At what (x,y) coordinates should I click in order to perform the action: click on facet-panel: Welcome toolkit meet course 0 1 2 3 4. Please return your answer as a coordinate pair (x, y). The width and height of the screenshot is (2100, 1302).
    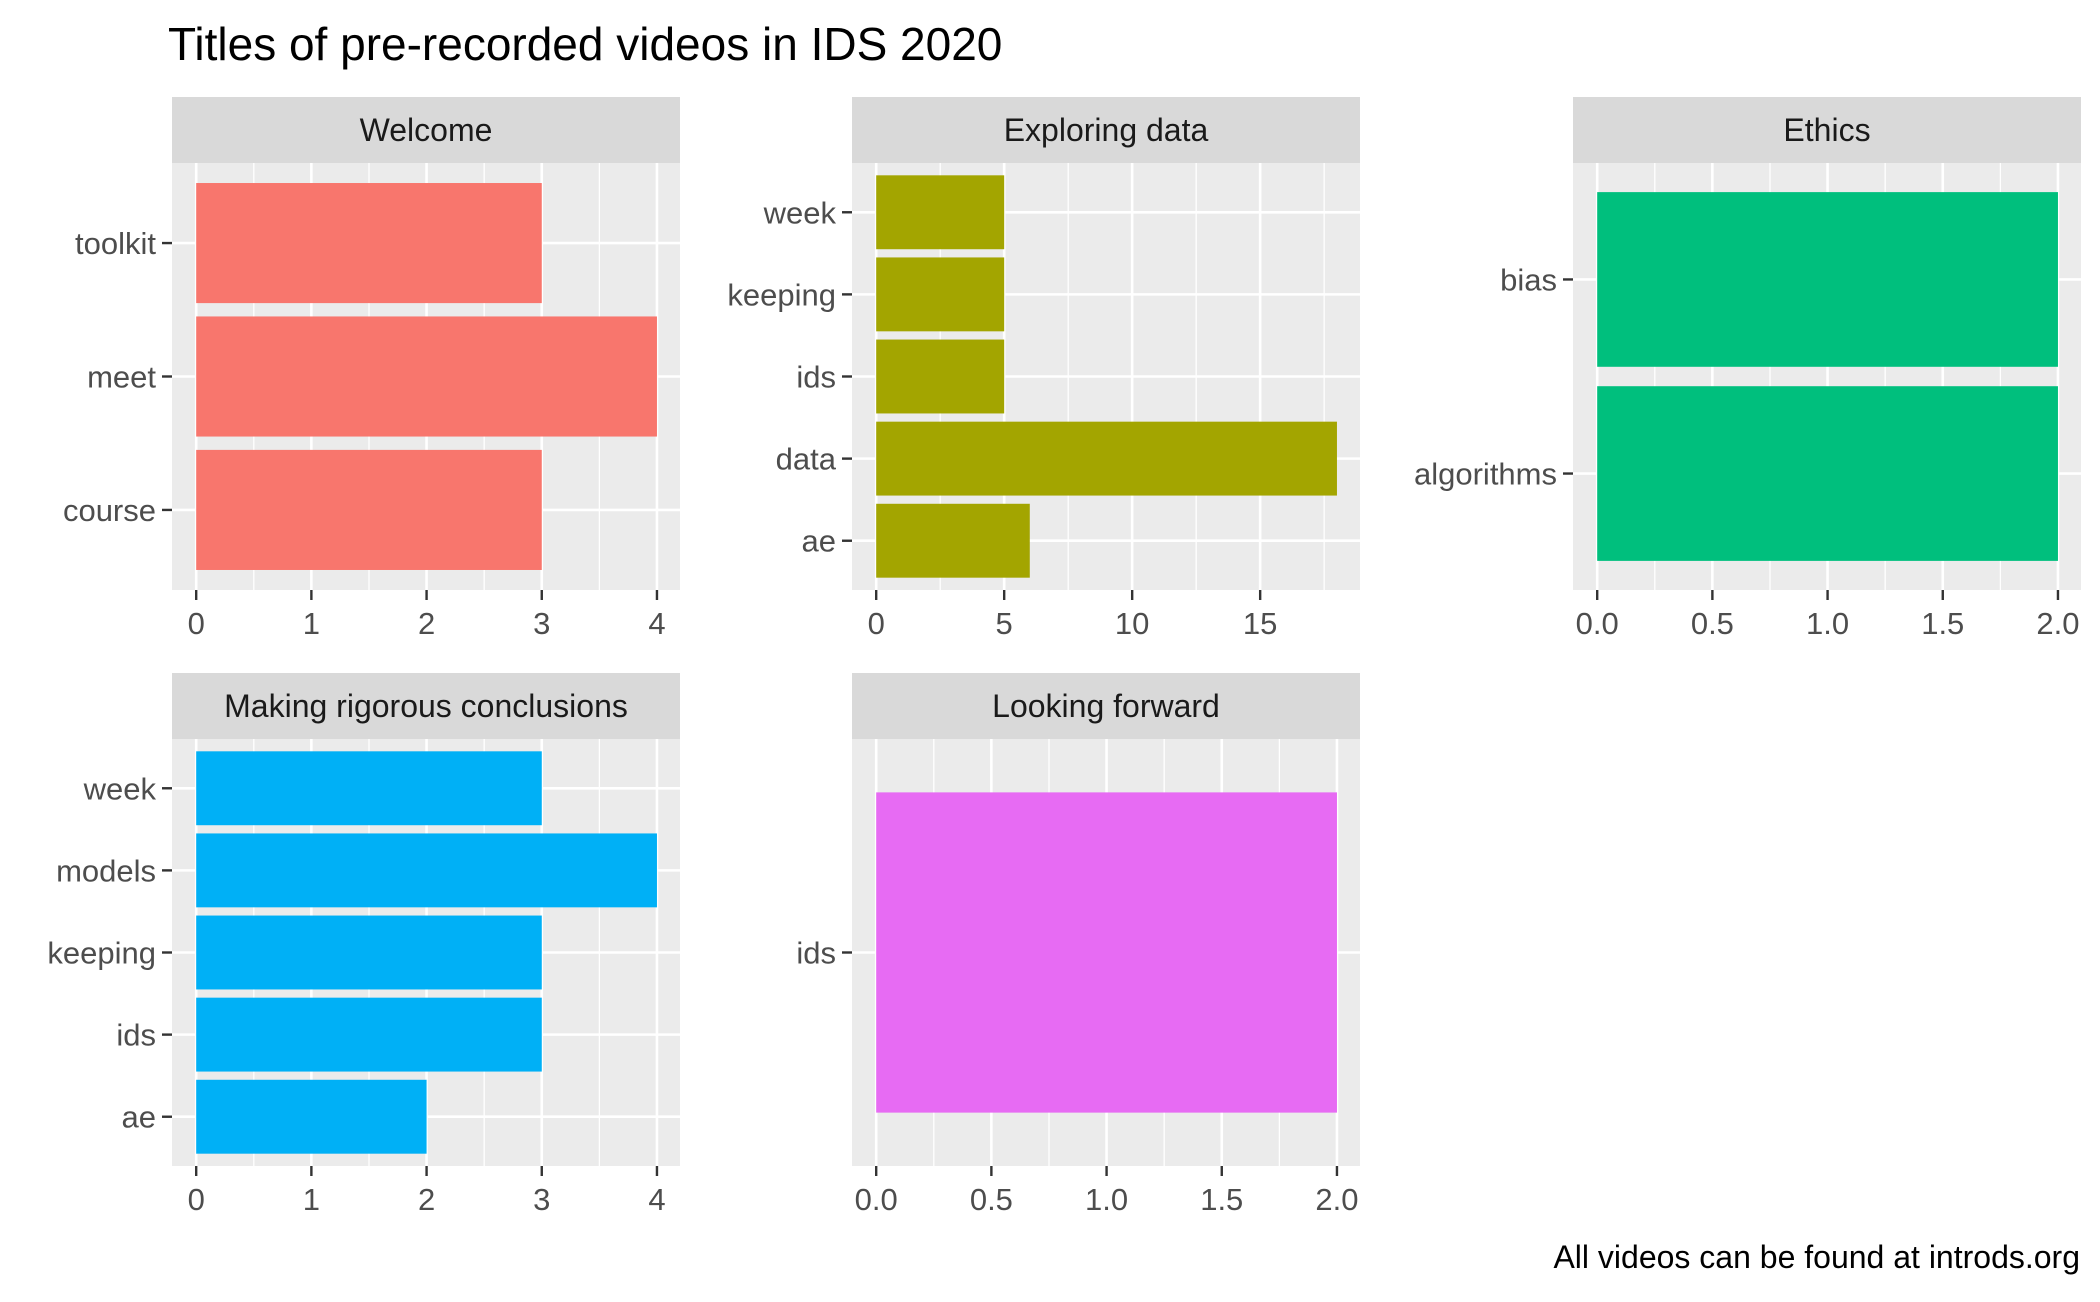
    Looking at the image, I should click on (371, 369).